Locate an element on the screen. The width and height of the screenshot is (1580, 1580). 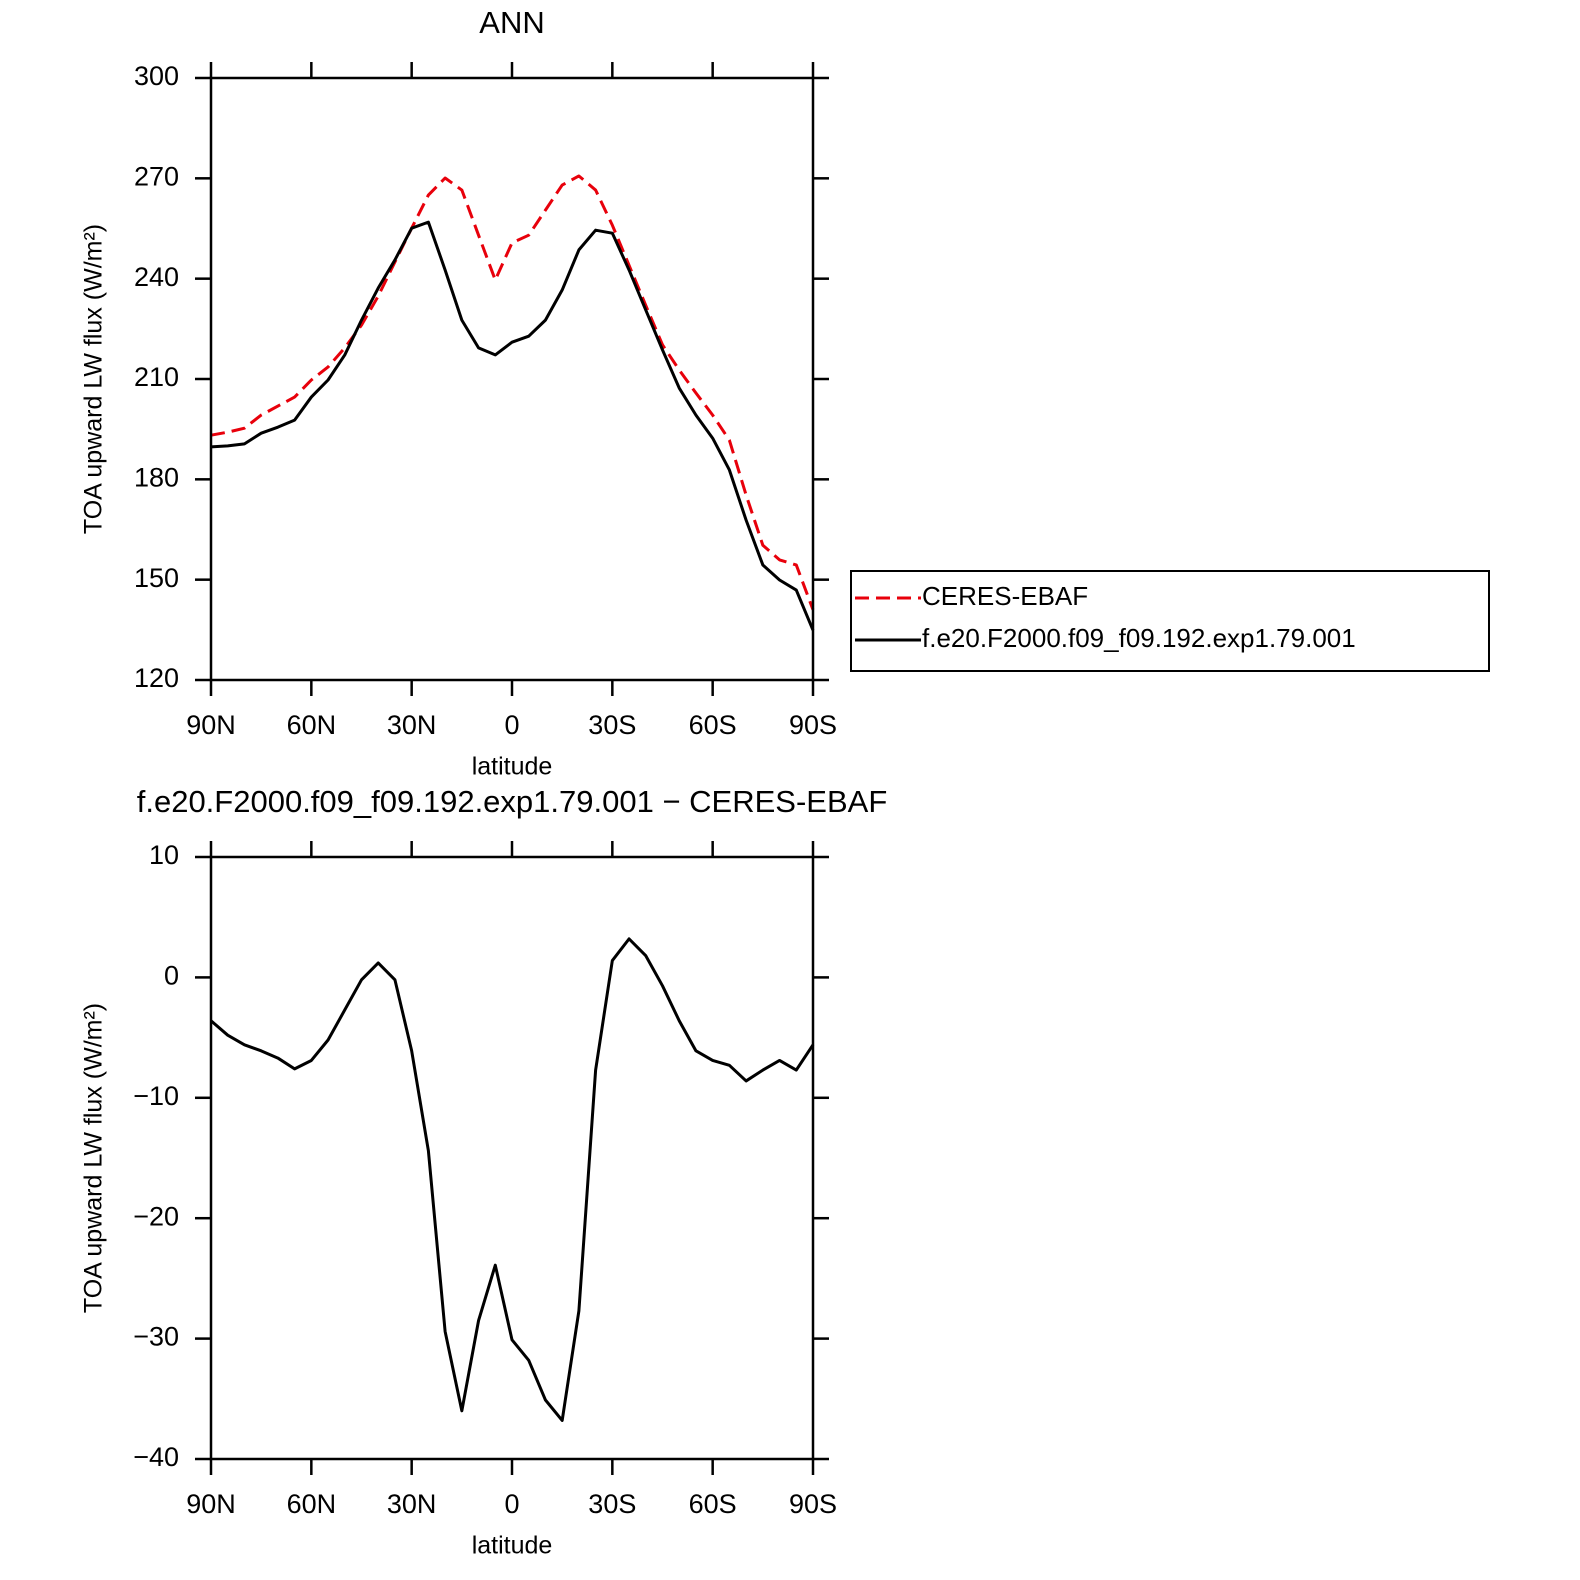
y-tick-label: 0 is located at coordinates (171, 976).